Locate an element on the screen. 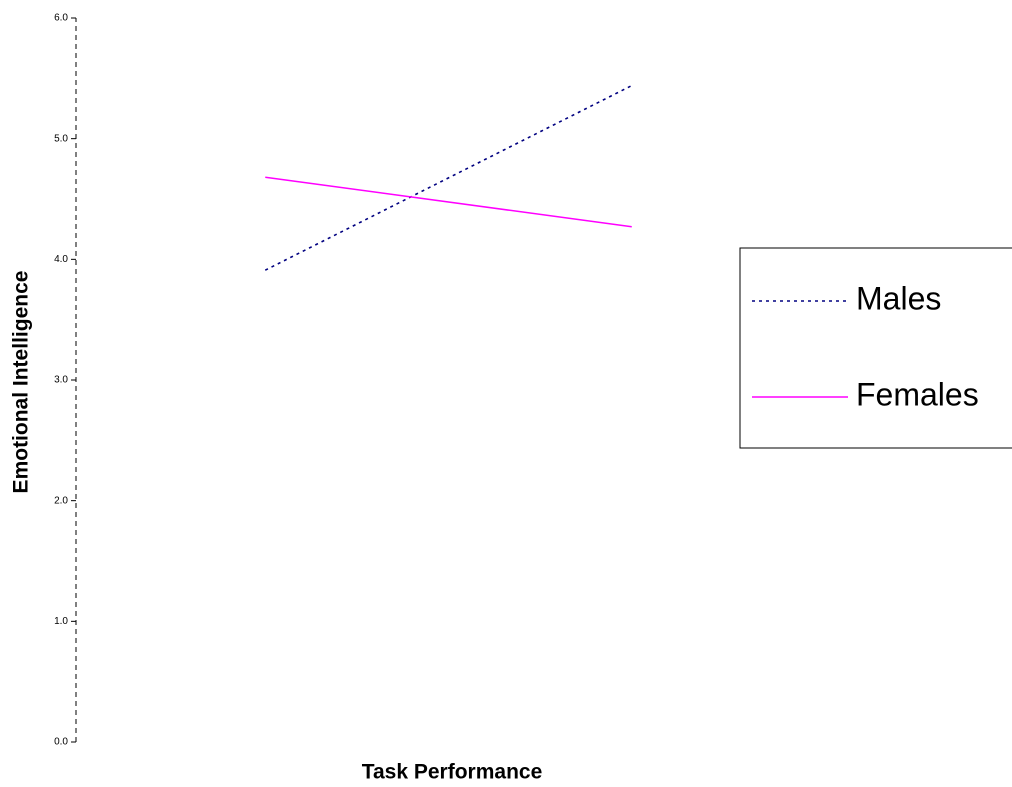  y-axis-title: Emotional Intelligence is located at coordinates (21, 382).